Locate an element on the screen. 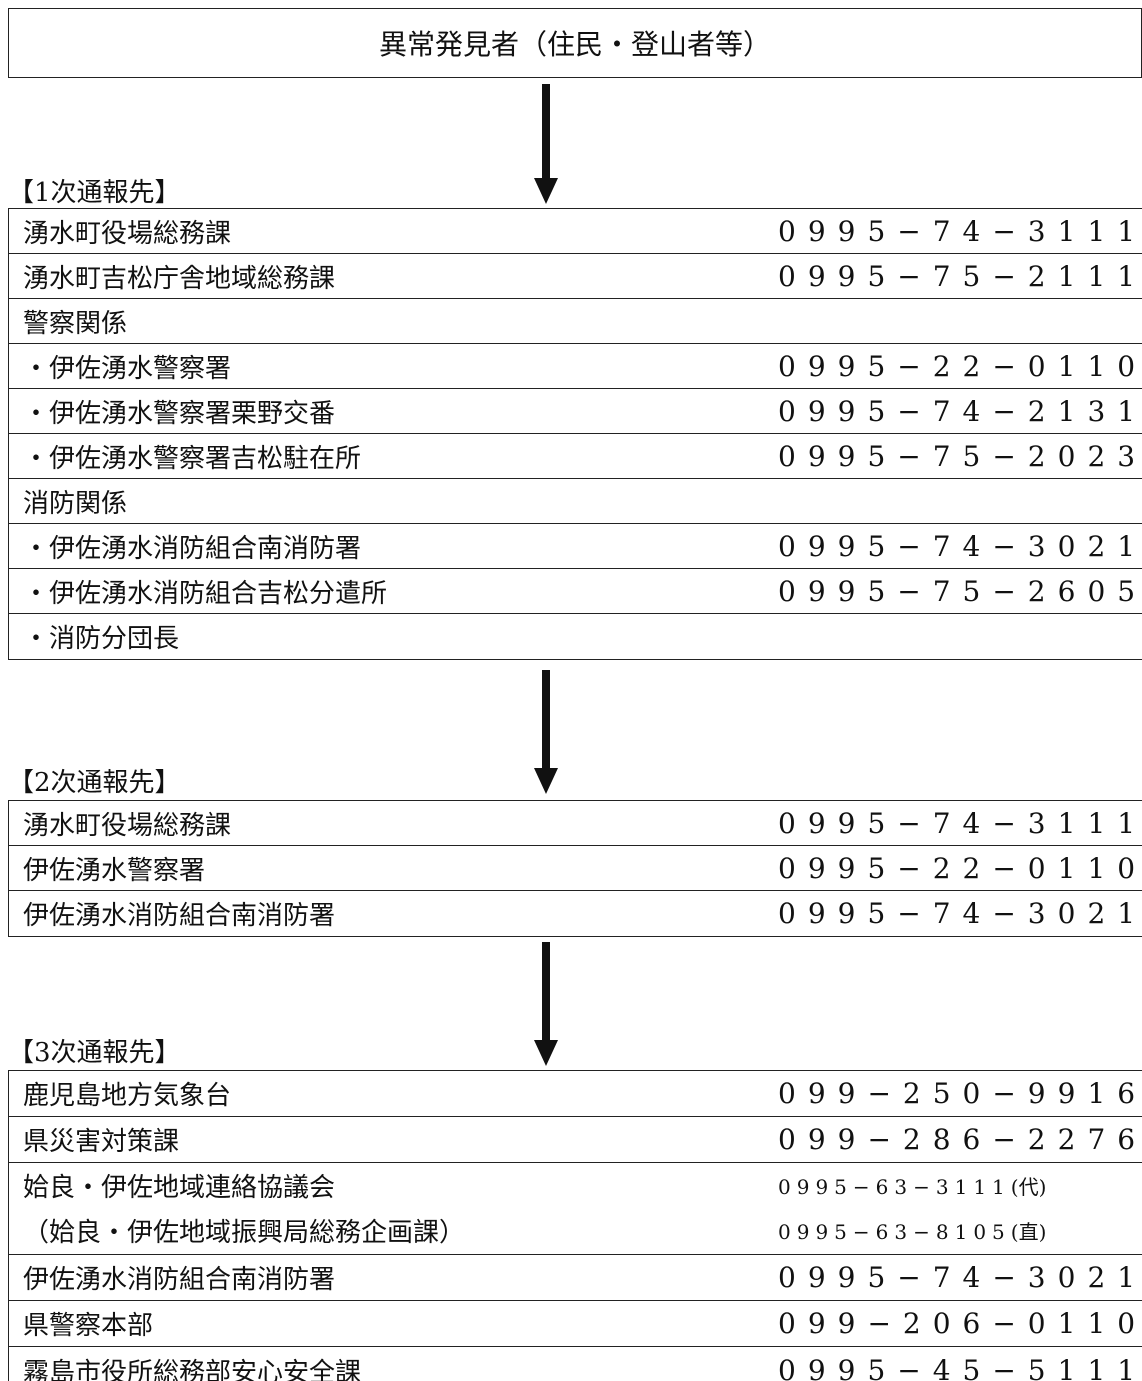  section-label-3: 【3次通報先】 is located at coordinates (94, 1053).